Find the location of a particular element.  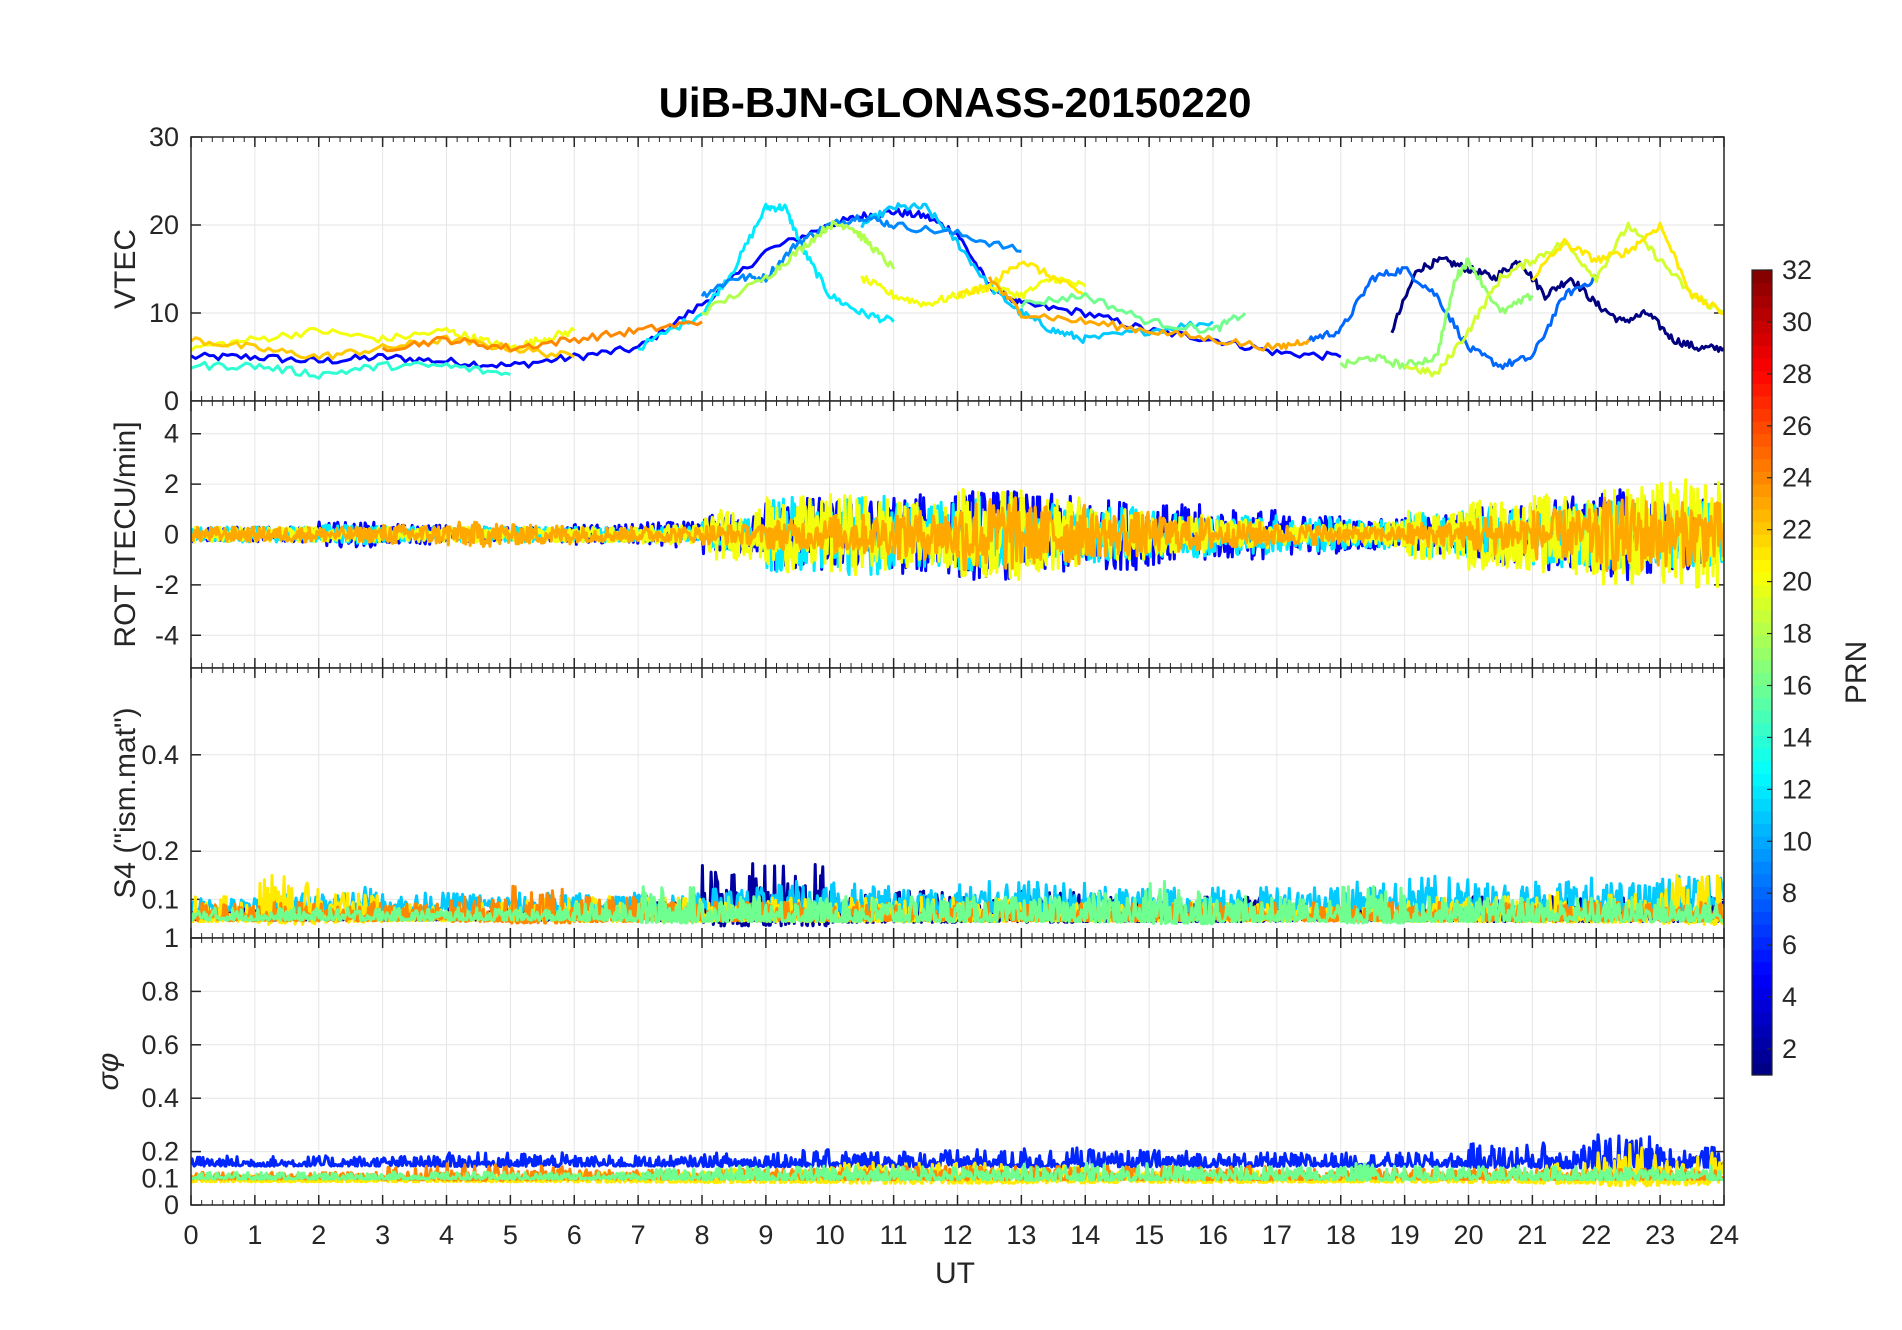

colorbar-tick-label: 20 is located at coordinates (1797, 582).